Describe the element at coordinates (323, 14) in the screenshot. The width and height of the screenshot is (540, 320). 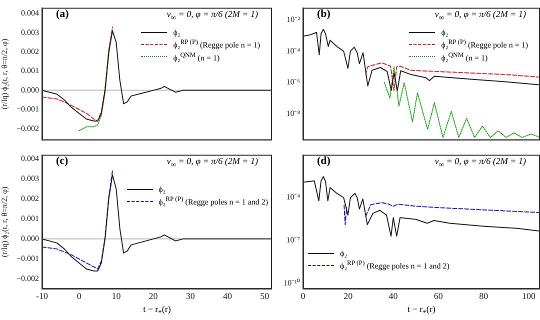
I see `chart-title: (b)` at that location.